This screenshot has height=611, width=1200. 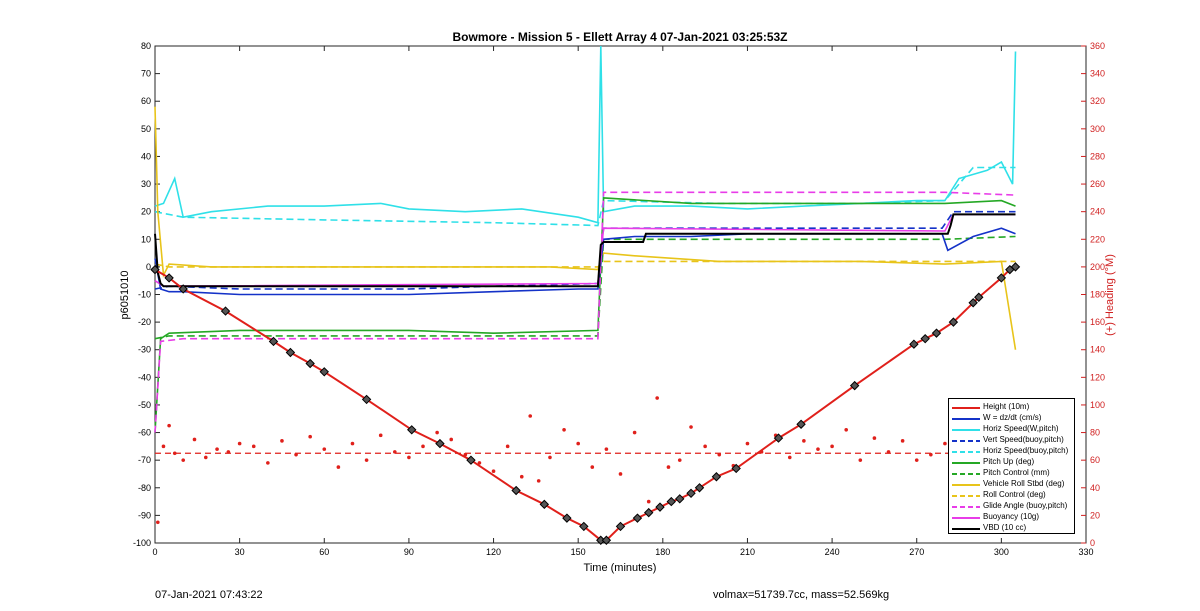 I want to click on y-tick-label: -30, so click(x=144, y=350).